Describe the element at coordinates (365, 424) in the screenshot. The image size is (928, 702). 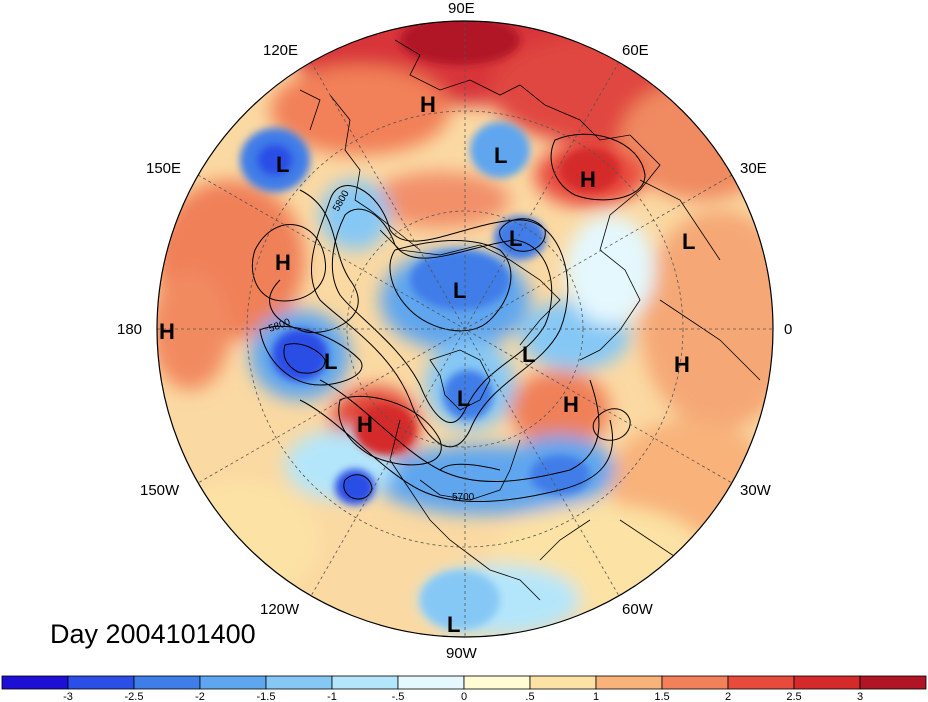
I see `pressure-center-high-gulf-alaska: H` at that location.